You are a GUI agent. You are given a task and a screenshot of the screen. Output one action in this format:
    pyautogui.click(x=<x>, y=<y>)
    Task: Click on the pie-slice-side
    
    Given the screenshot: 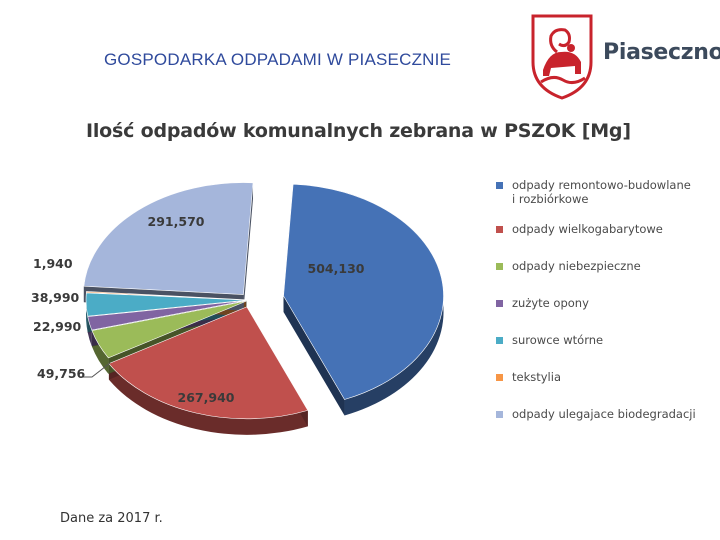 What is the action you would take?
    pyautogui.click(x=208, y=399)
    